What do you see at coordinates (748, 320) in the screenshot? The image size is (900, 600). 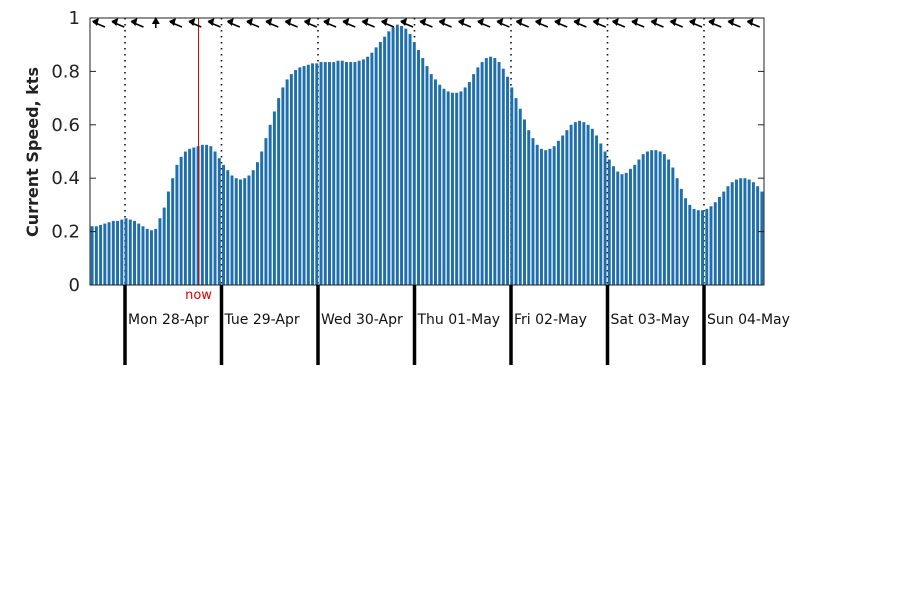 I see `day-label: Sun 04-May` at bounding box center [748, 320].